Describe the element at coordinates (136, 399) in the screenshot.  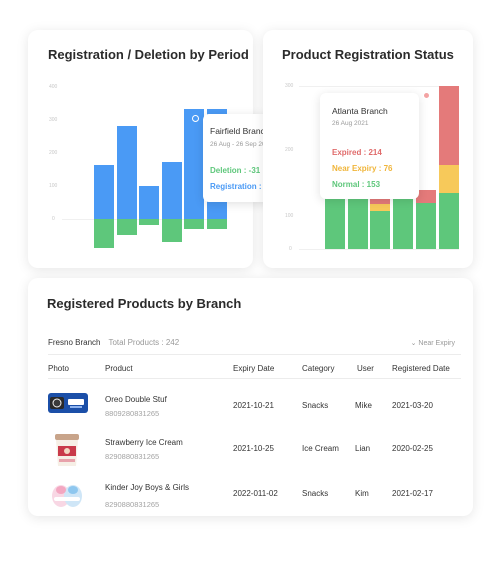
I see `product-name: Oreo Double Stuf` at that location.